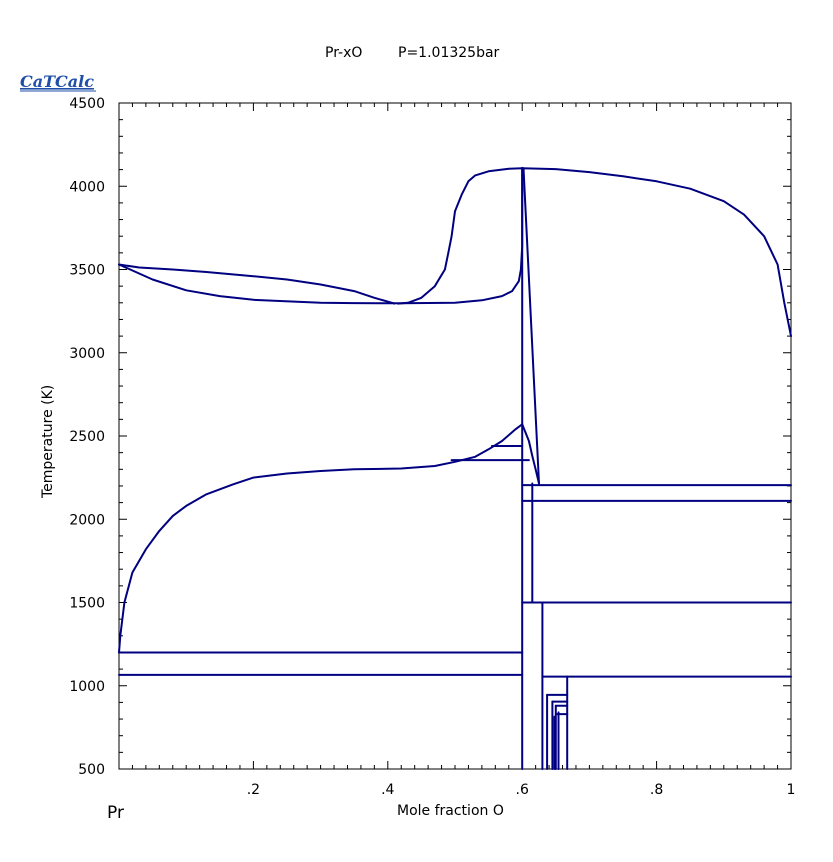 This screenshot has height=862, width=833. Describe the element at coordinates (253, 790) in the screenshot. I see `x-tick-label: .2` at that location.